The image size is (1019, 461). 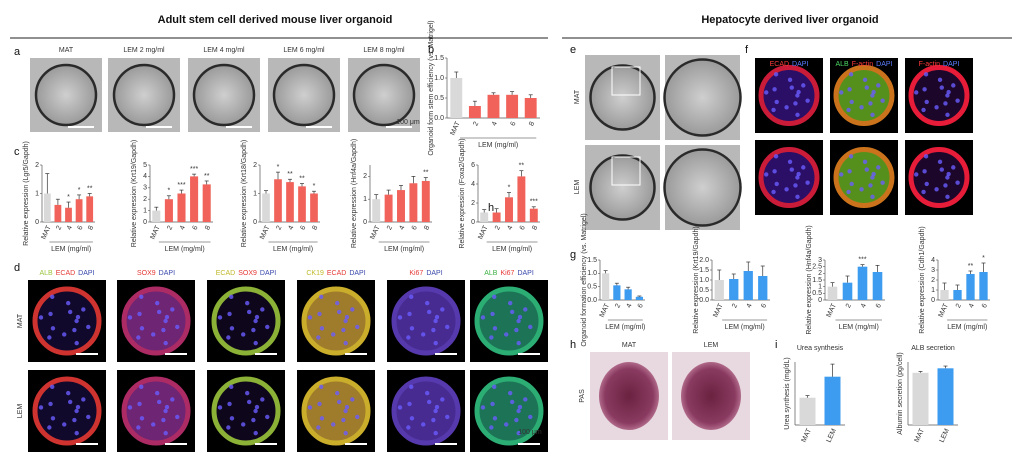 What do you see at coordinates (711, 345) in the screenshot?
I see `column-label: LEM` at bounding box center [711, 345].